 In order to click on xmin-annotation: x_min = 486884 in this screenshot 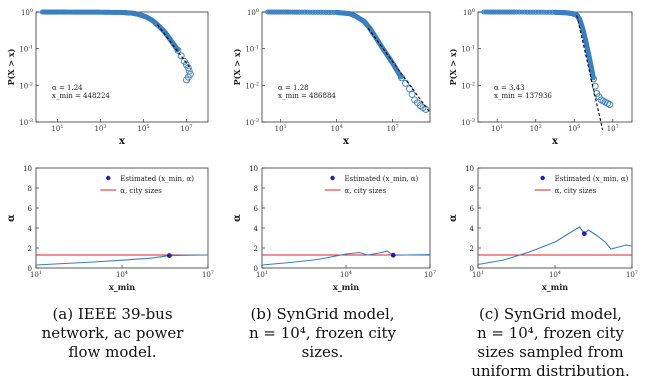, I will do `click(307, 96)`.